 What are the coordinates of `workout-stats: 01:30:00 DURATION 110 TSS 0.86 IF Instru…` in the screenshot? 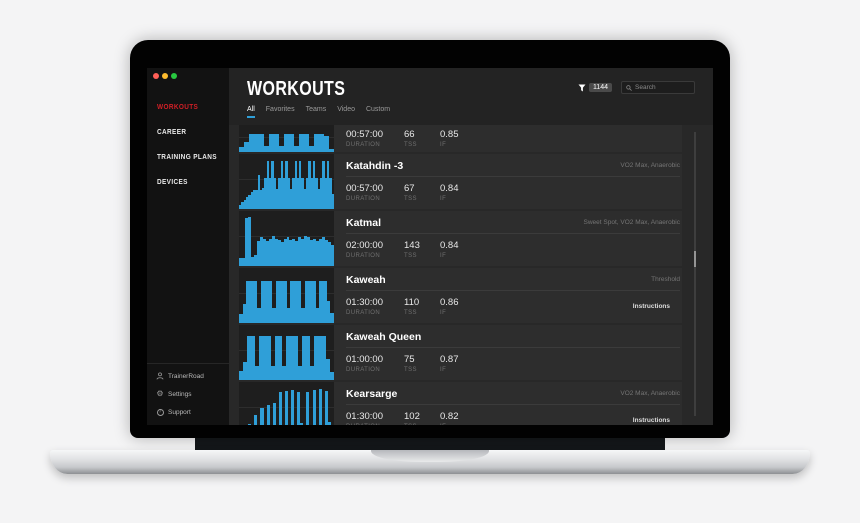 It's located at (513, 306).